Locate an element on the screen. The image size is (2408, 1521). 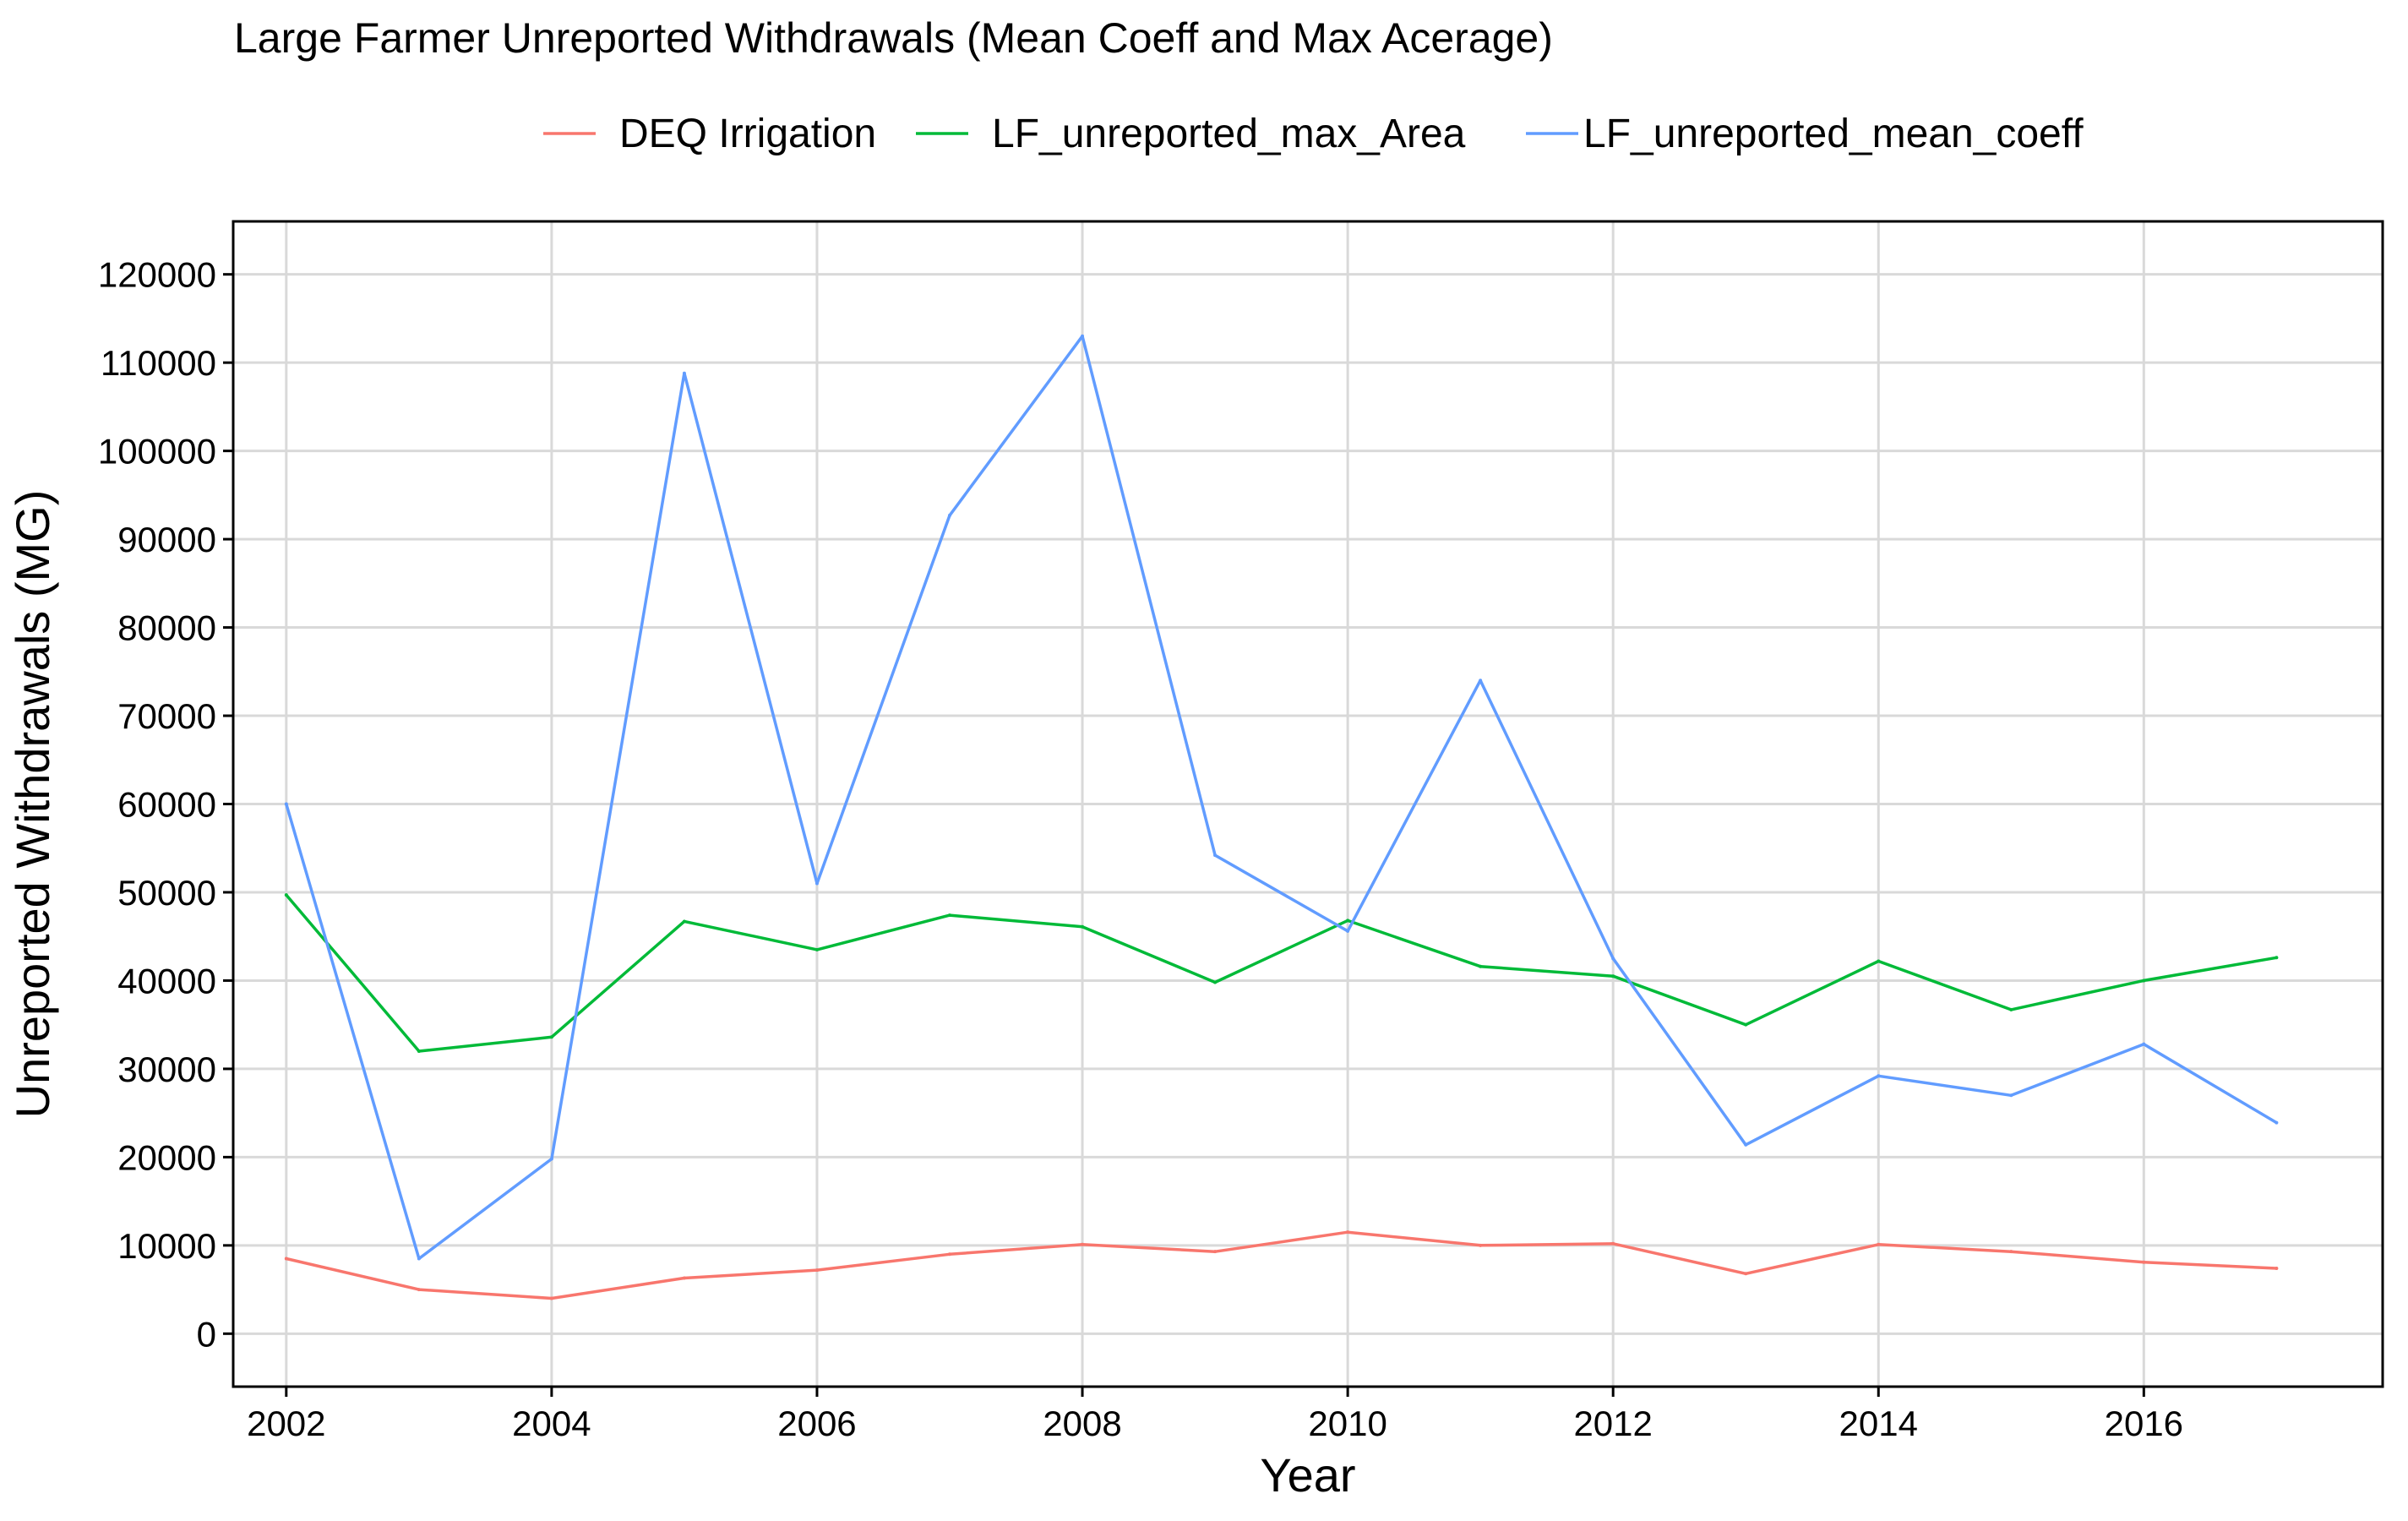
x-tick-label: 2002 is located at coordinates (286, 1423).